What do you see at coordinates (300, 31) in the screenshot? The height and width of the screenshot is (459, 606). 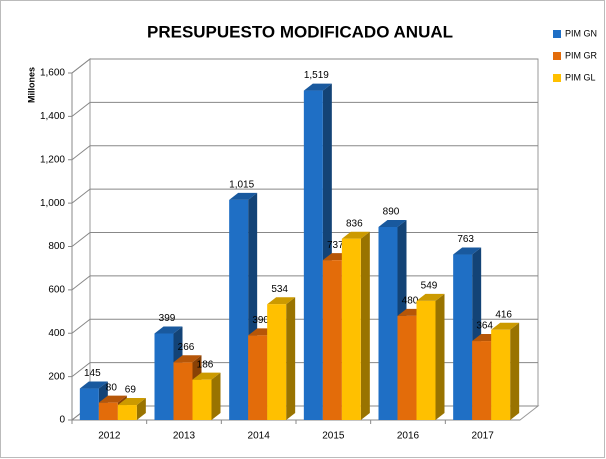 I see `chart-title: PRESUPUESTO MODIFICADO ANUAL` at bounding box center [300, 31].